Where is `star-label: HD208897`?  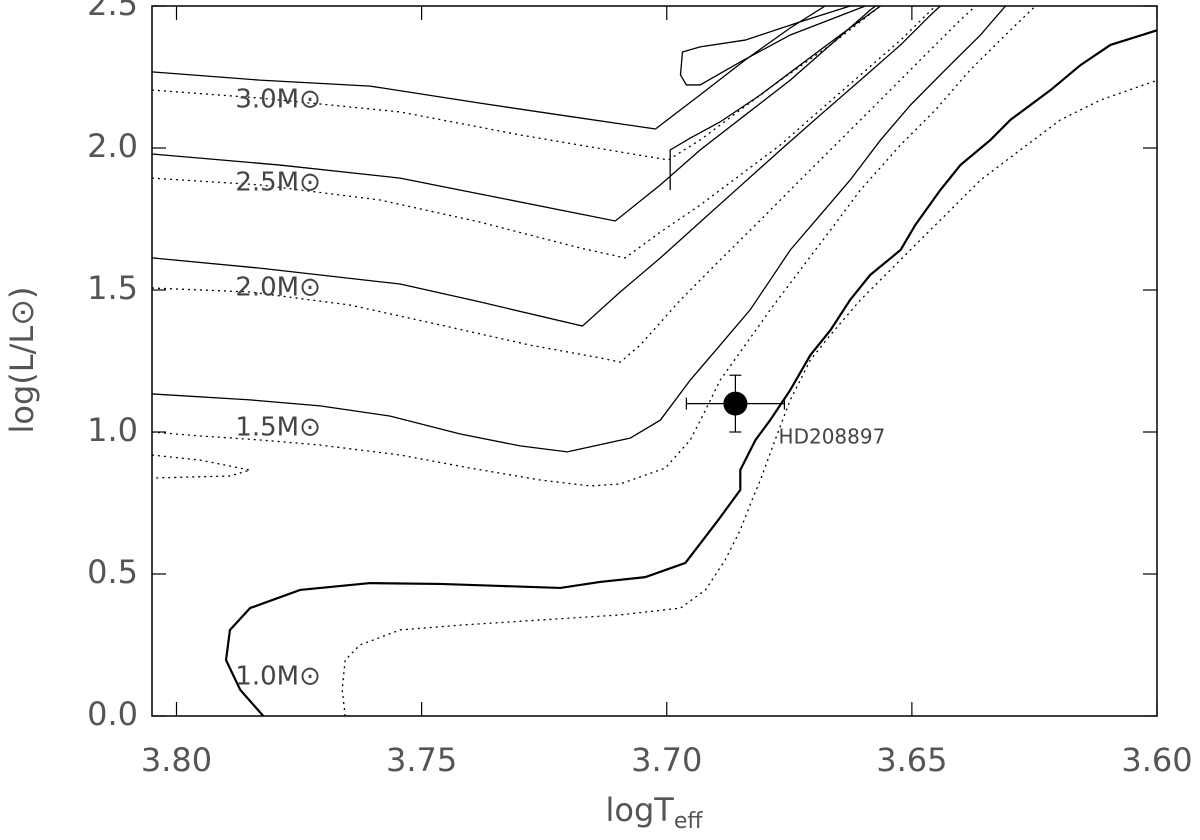 star-label: HD208897 is located at coordinates (832, 436).